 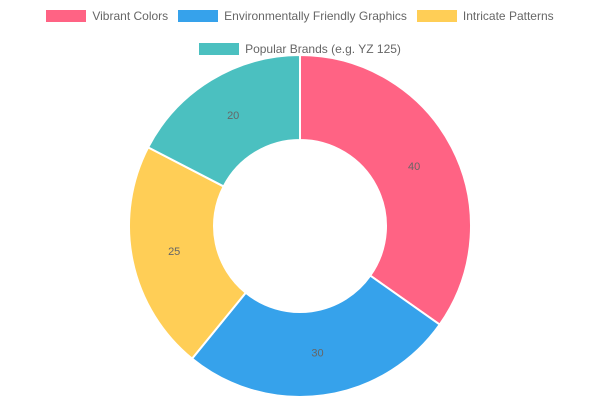 I want to click on legend-label: Popular Brands (e.g. YZ 125), so click(x=323, y=49).